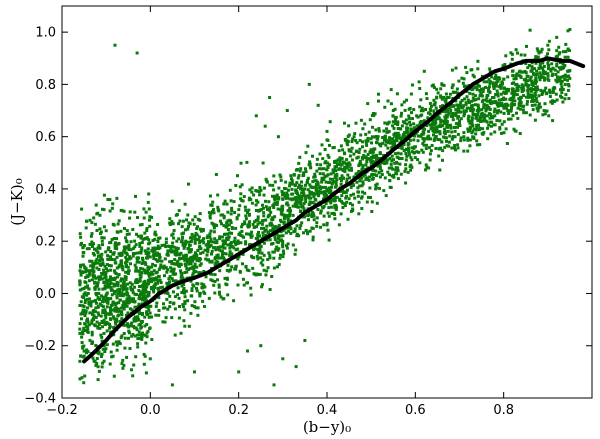 Image resolution: width=600 pixels, height=439 pixels. Describe the element at coordinates (45, 33) in the screenshot. I see `y-tick-label: 1.0` at that location.